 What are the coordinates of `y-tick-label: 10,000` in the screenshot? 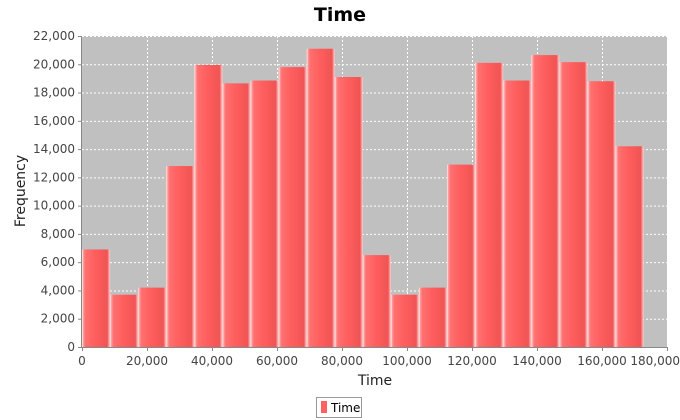 It's located at (54, 206).